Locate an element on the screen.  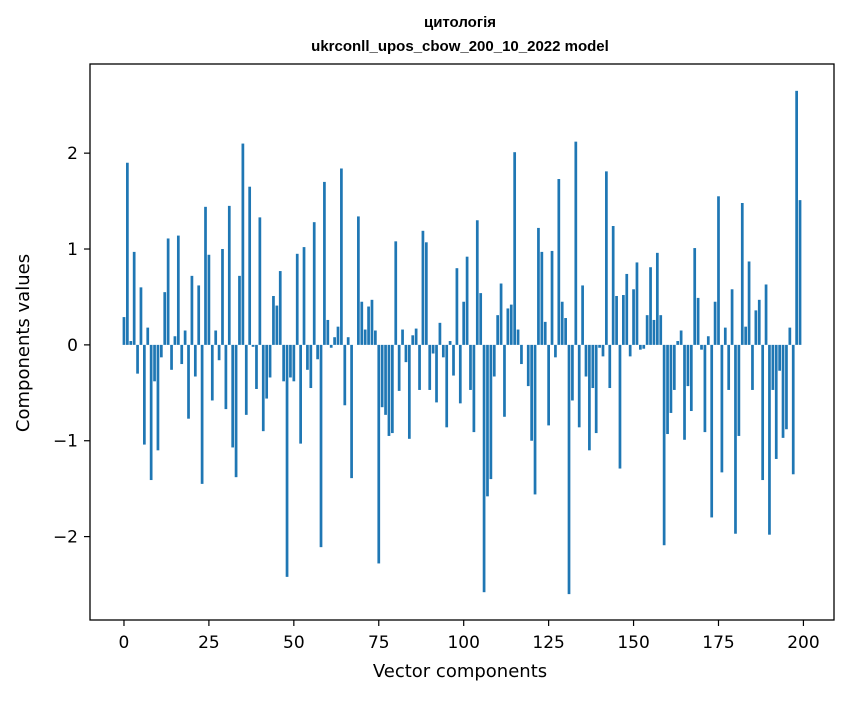
x-tick-label: 0 is located at coordinates (124, 643).